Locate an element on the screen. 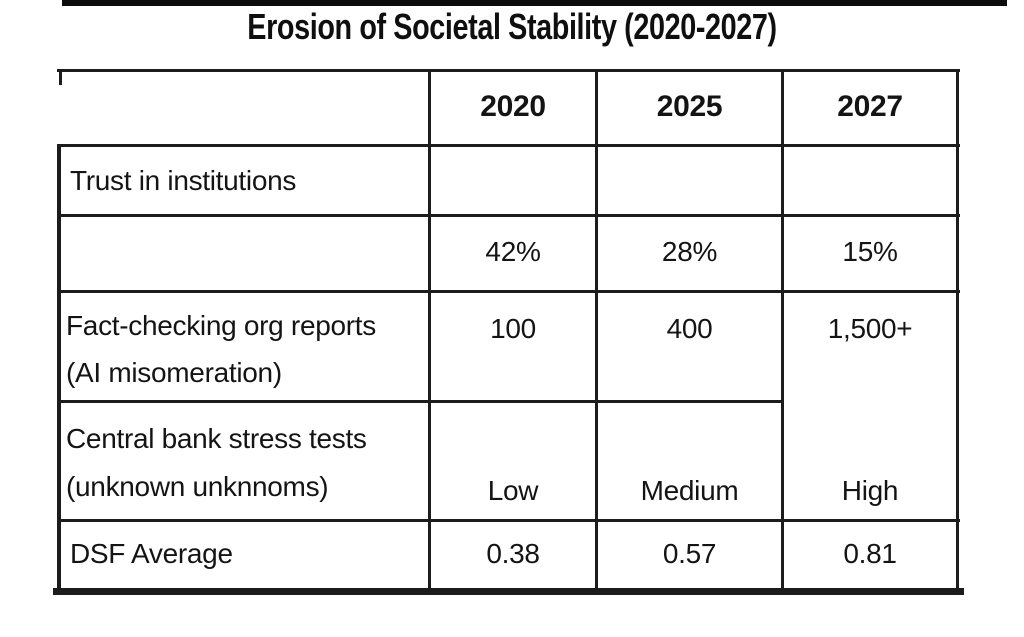  grid-line-centralbank-bottom is located at coordinates (508, 520).